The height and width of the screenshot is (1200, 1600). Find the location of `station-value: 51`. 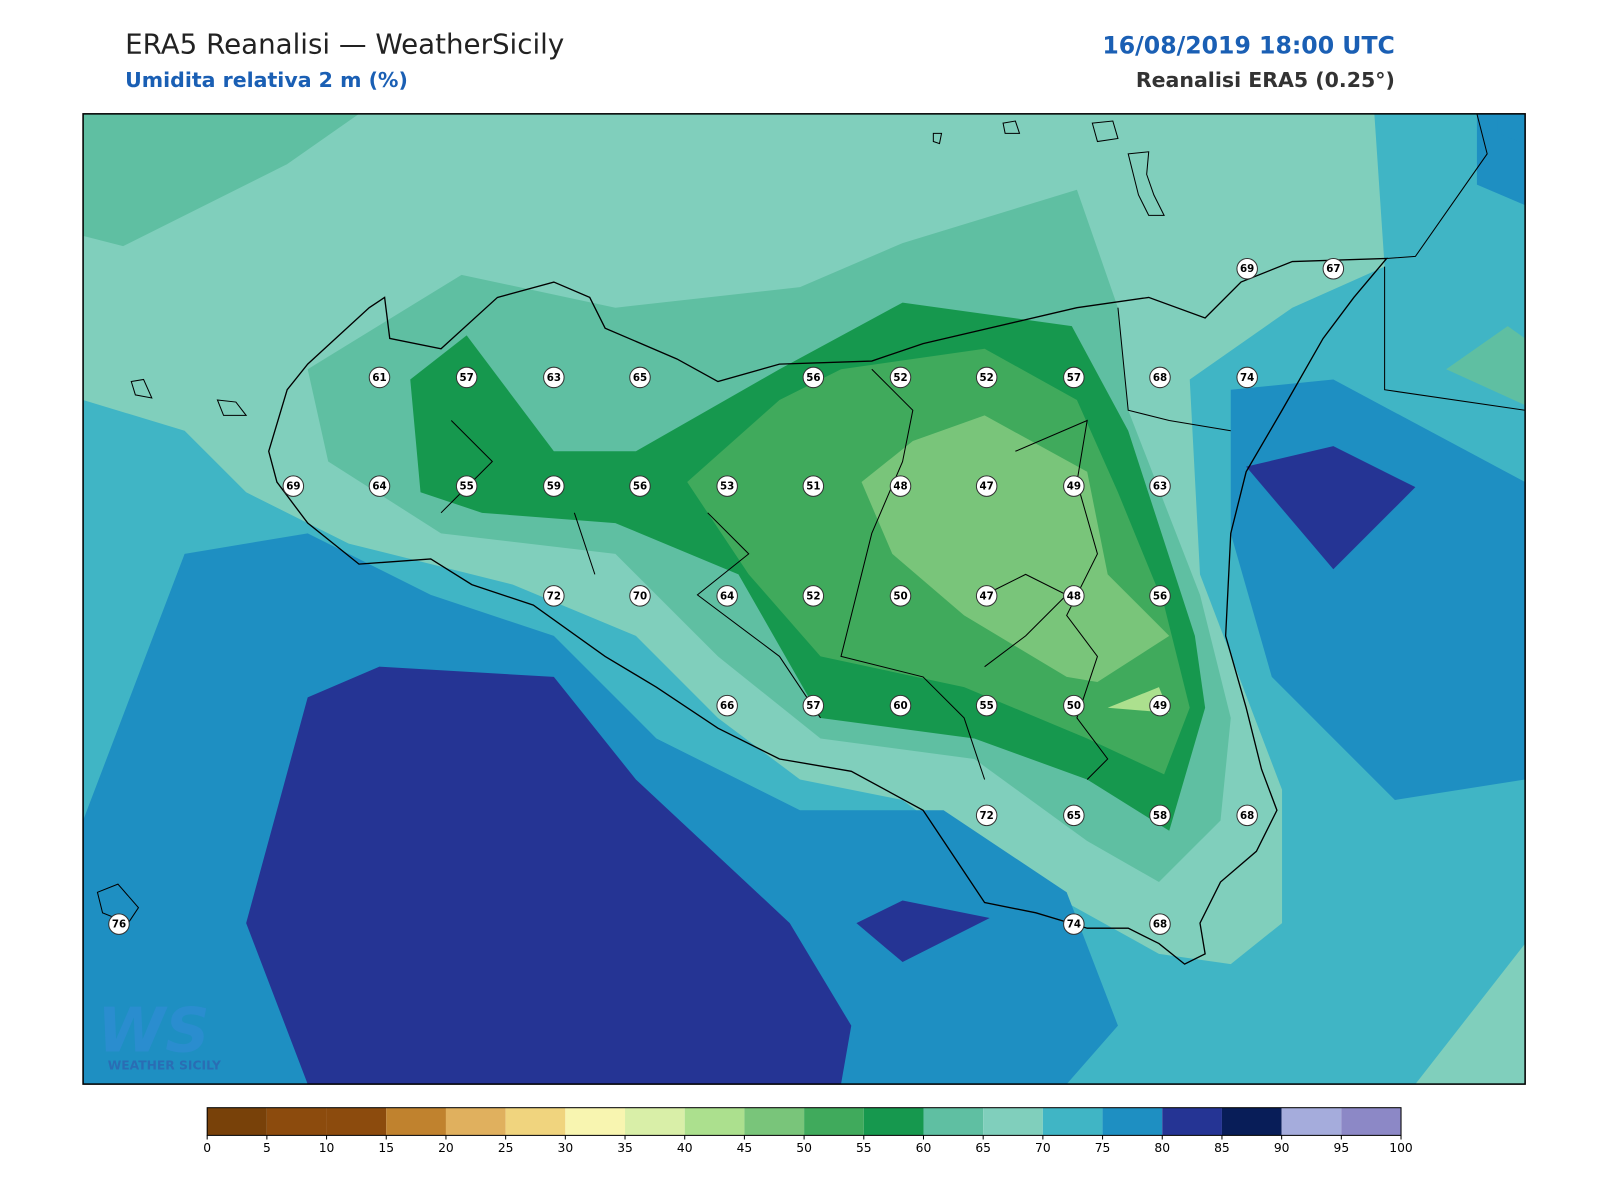

station-value: 51 is located at coordinates (813, 487).